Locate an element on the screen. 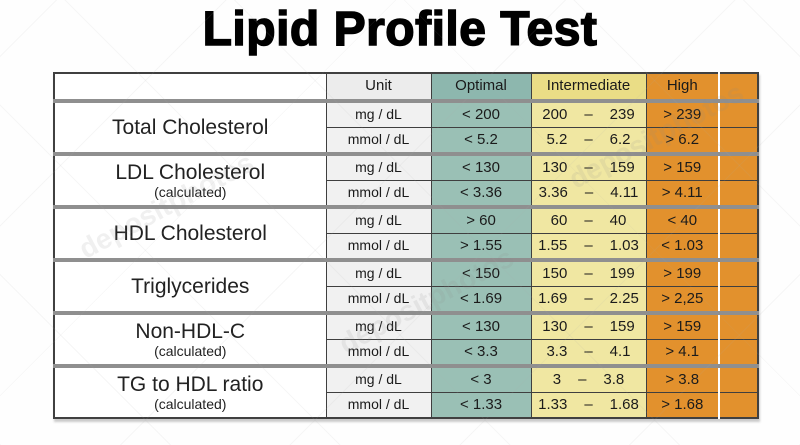 This screenshot has height=445, width=800. page-title: Lipid Profile Test is located at coordinates (400, 29).